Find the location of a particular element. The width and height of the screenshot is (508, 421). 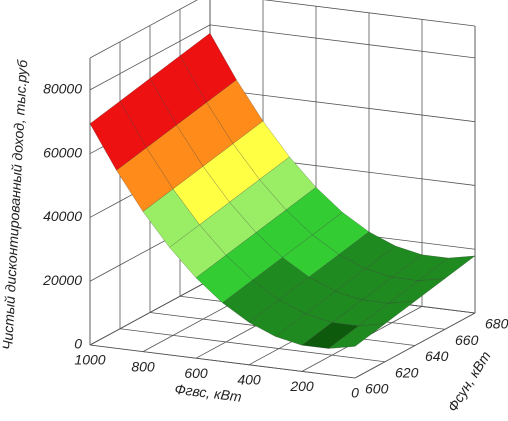

y-tick-label: 680 is located at coordinates (496, 324).